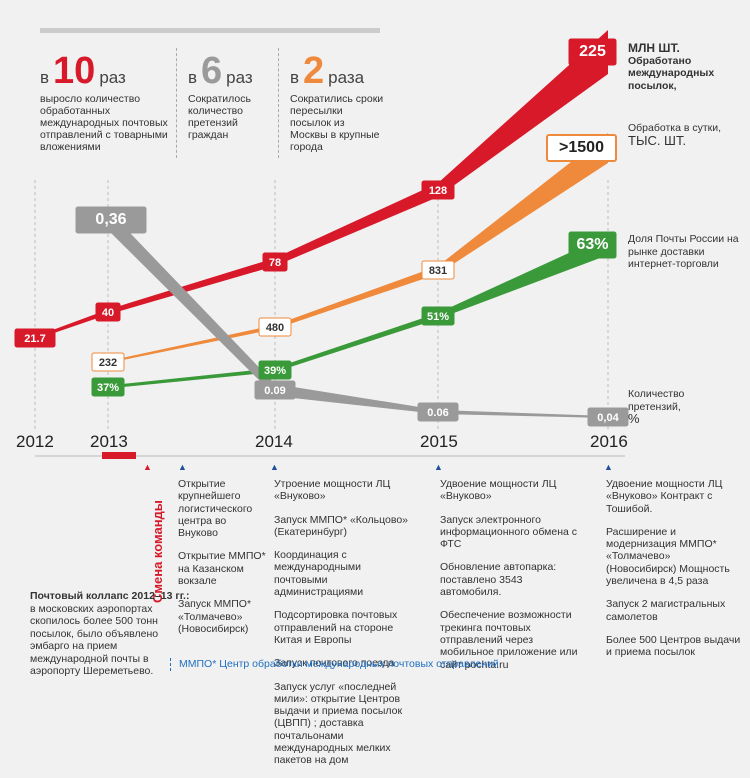 This screenshot has height=778, width=750. I want to click on data-label: 0,04, so click(608, 418).